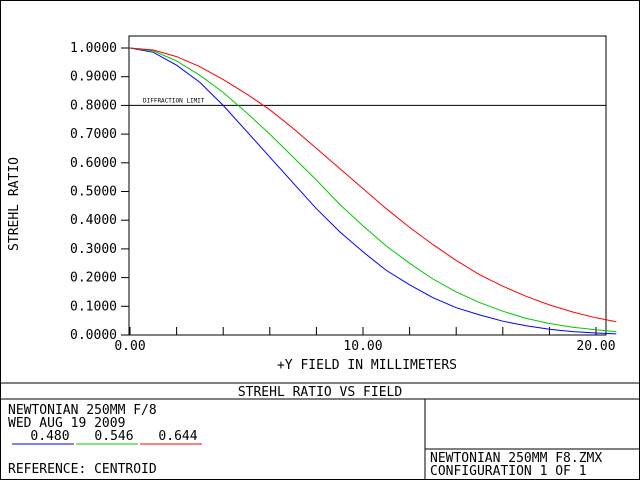 The image size is (640, 480). Describe the element at coordinates (174, 100) in the screenshot. I see `diffraction-limit-label: DIFFRACTION LIMIT` at that location.